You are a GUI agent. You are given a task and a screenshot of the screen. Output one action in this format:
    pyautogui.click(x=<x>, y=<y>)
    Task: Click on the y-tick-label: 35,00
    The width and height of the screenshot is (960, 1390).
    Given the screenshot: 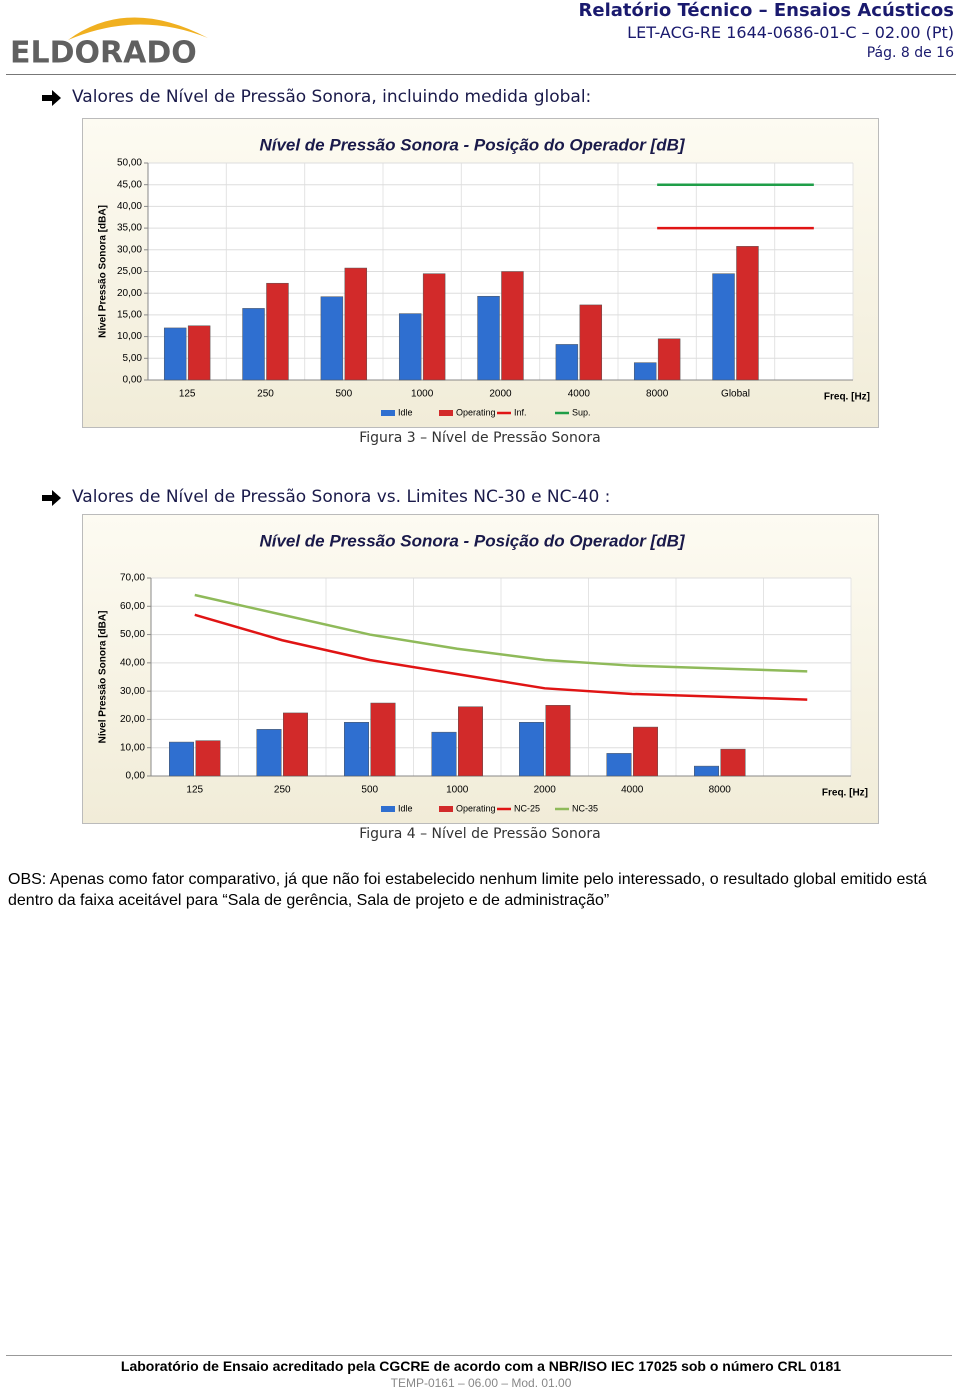 What is the action you would take?
    pyautogui.click(x=129, y=228)
    